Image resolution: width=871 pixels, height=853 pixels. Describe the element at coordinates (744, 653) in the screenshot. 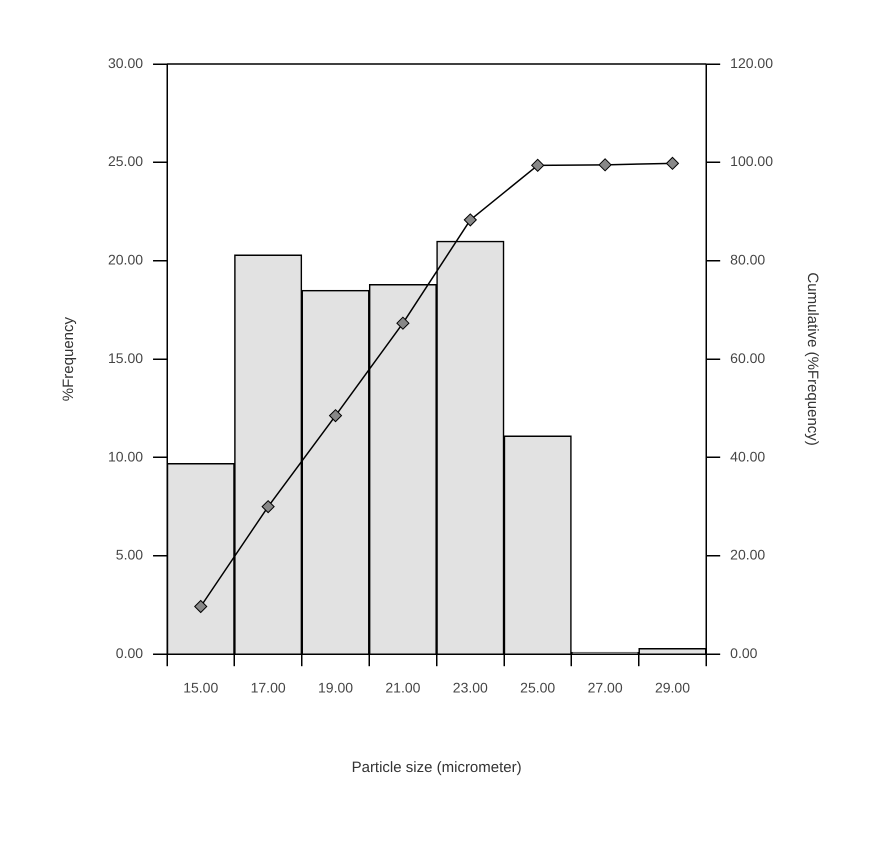

I see `y2-tick-label: 0.00` at that location.